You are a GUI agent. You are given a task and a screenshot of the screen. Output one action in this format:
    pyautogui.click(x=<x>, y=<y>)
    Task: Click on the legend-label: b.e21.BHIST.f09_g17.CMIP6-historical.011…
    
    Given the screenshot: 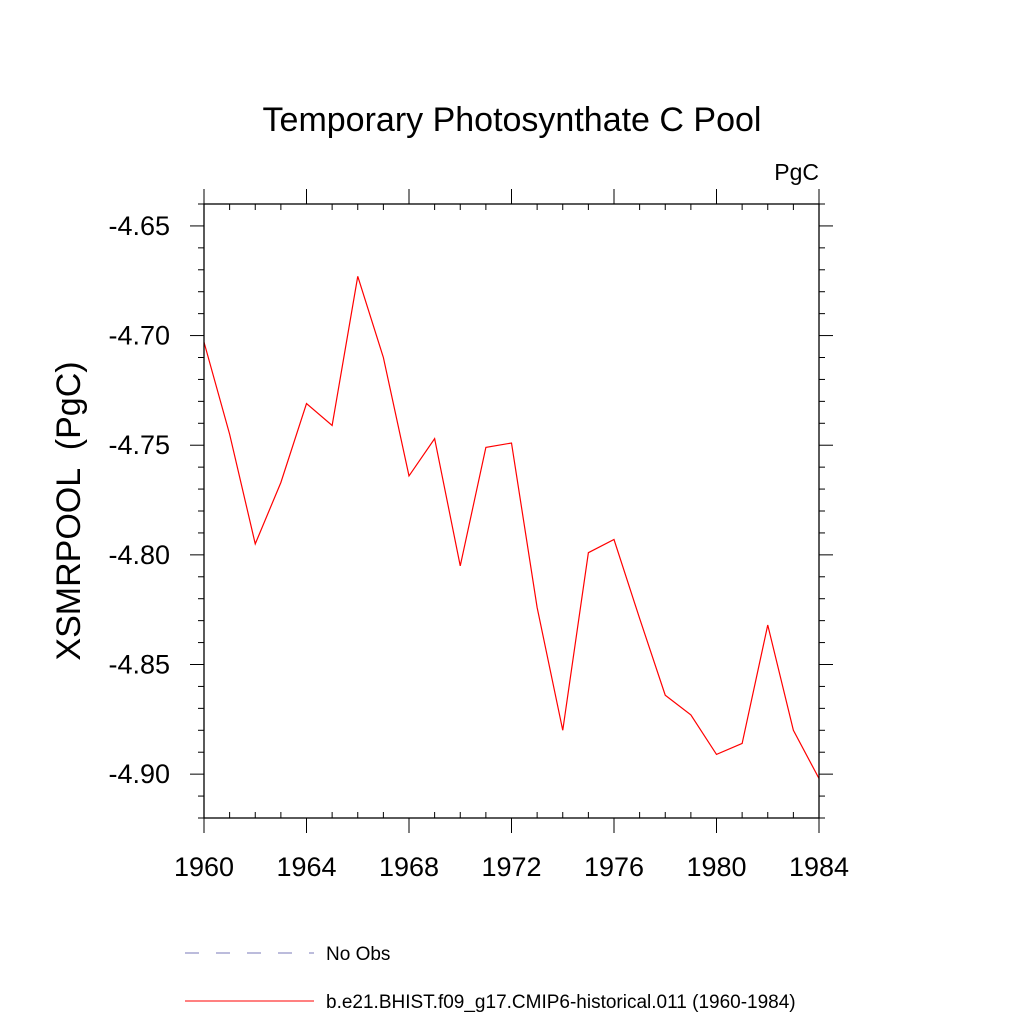 What is the action you would take?
    pyautogui.click(x=561, y=1002)
    